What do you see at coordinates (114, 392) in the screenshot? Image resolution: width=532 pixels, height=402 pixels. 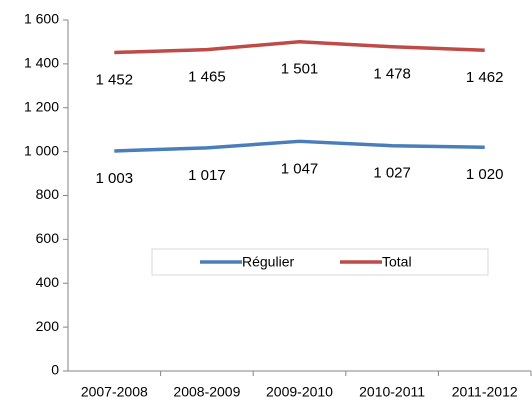 I see `x-tick-label: 2007-2008` at bounding box center [114, 392].